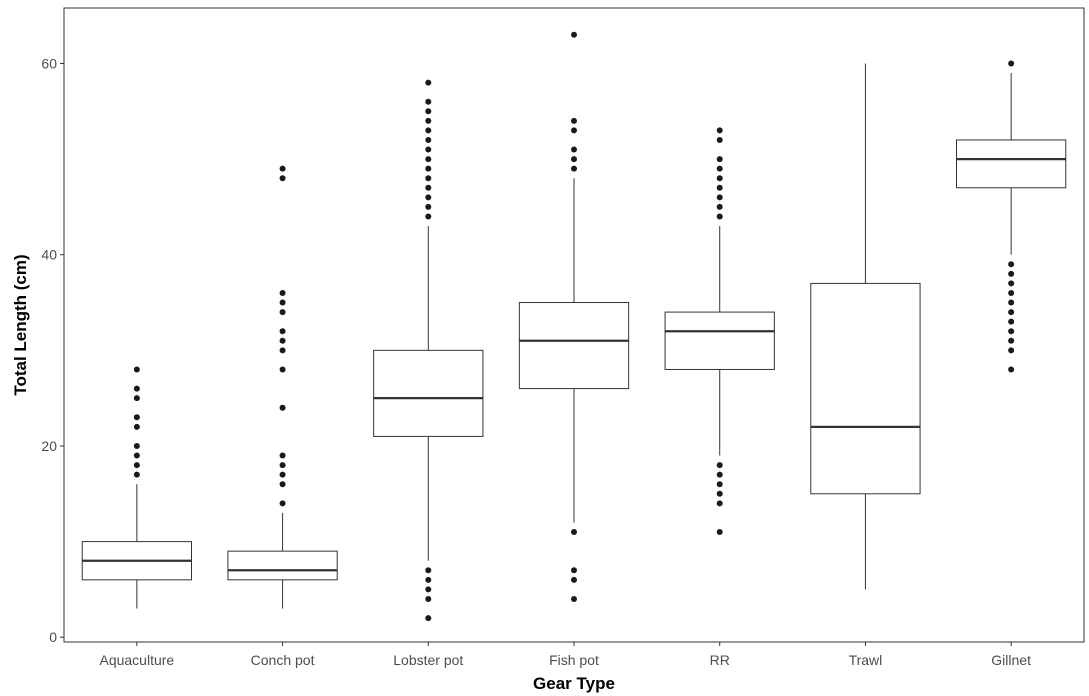 This screenshot has height=696, width=1089. What do you see at coordinates (49, 446) in the screenshot?
I see `y-tick-label: 20` at bounding box center [49, 446].